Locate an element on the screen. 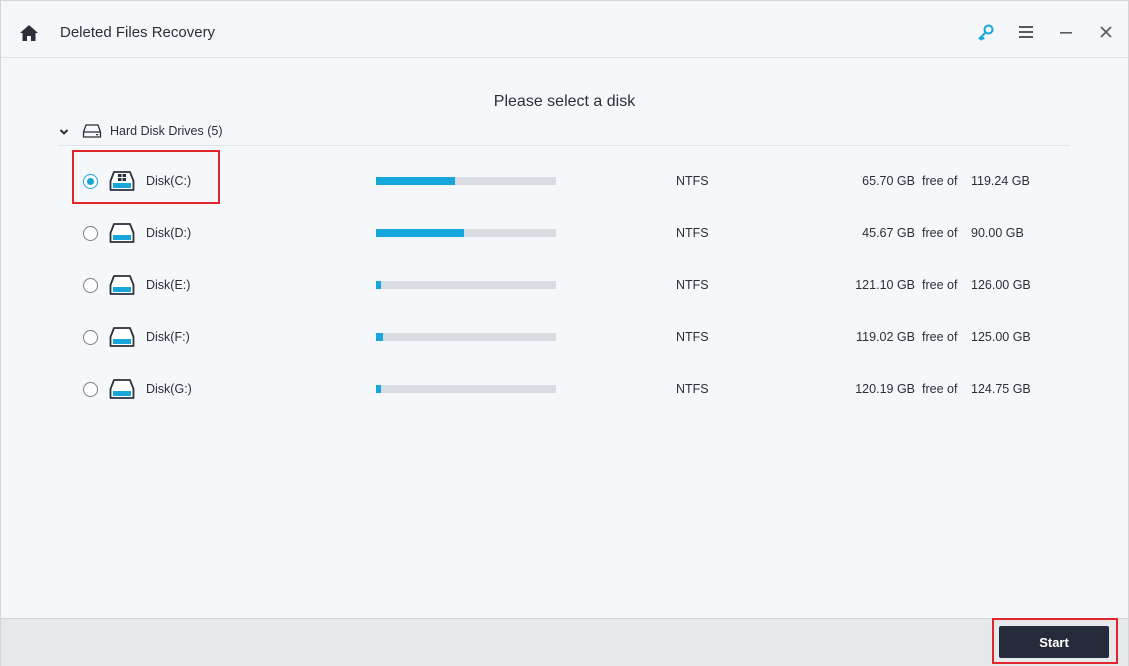 This screenshot has height=666, width=1129. total-space: 90.00 GB is located at coordinates (997, 233).